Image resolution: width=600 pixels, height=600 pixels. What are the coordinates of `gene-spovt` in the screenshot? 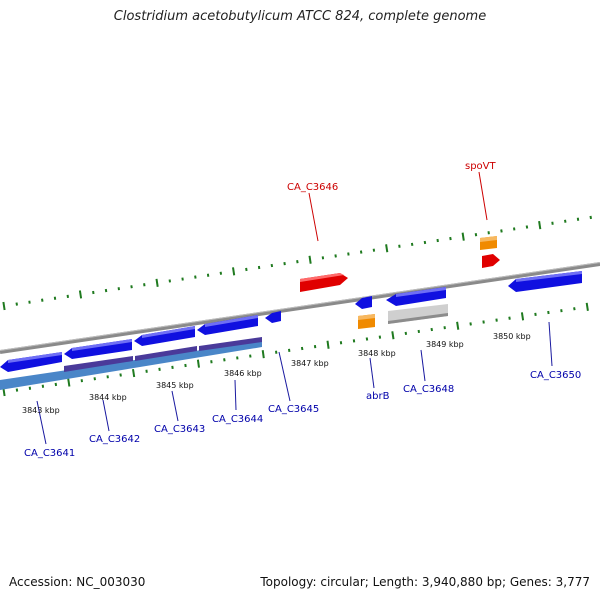 It's located at (491, 261).